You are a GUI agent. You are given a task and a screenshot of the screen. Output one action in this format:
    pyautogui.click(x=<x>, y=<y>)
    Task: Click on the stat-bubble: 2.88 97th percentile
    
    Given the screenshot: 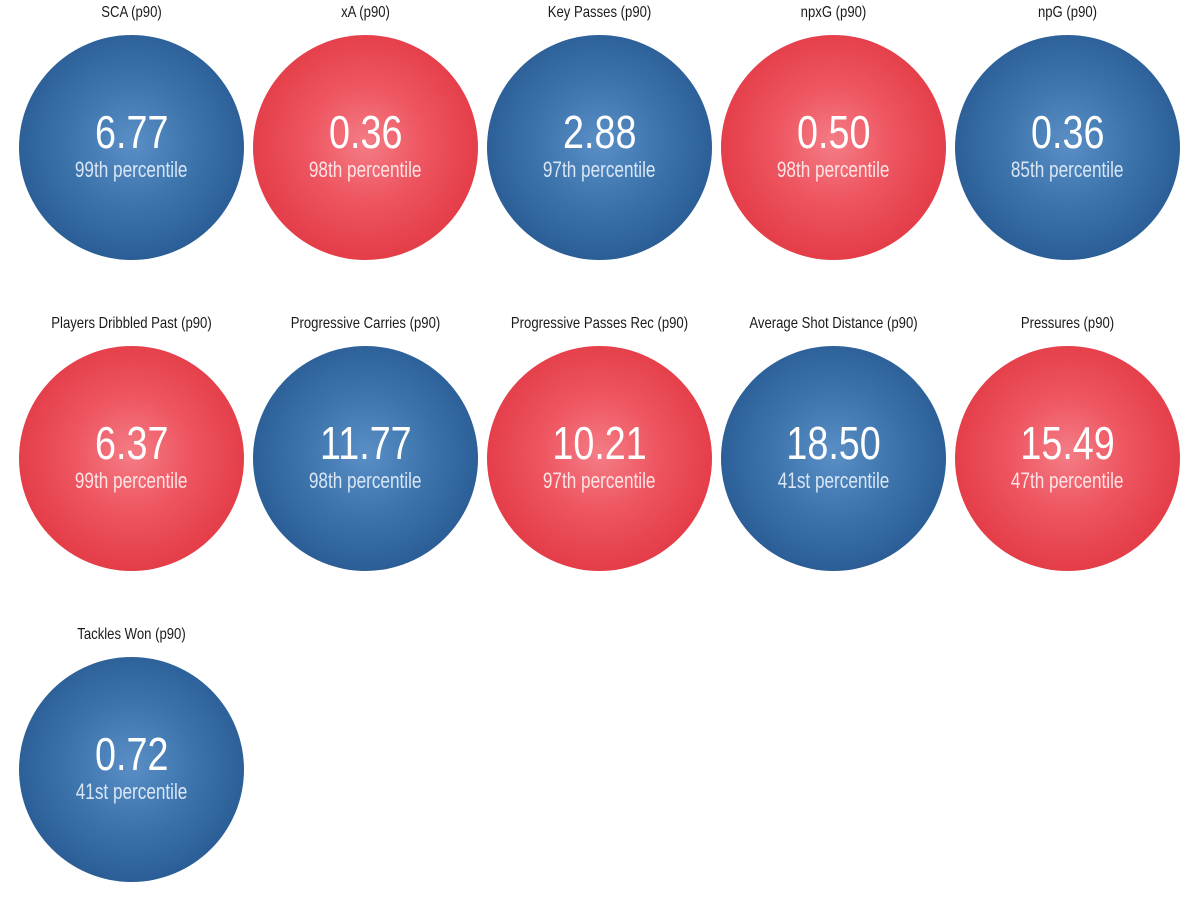 What is the action you would take?
    pyautogui.click(x=599, y=147)
    